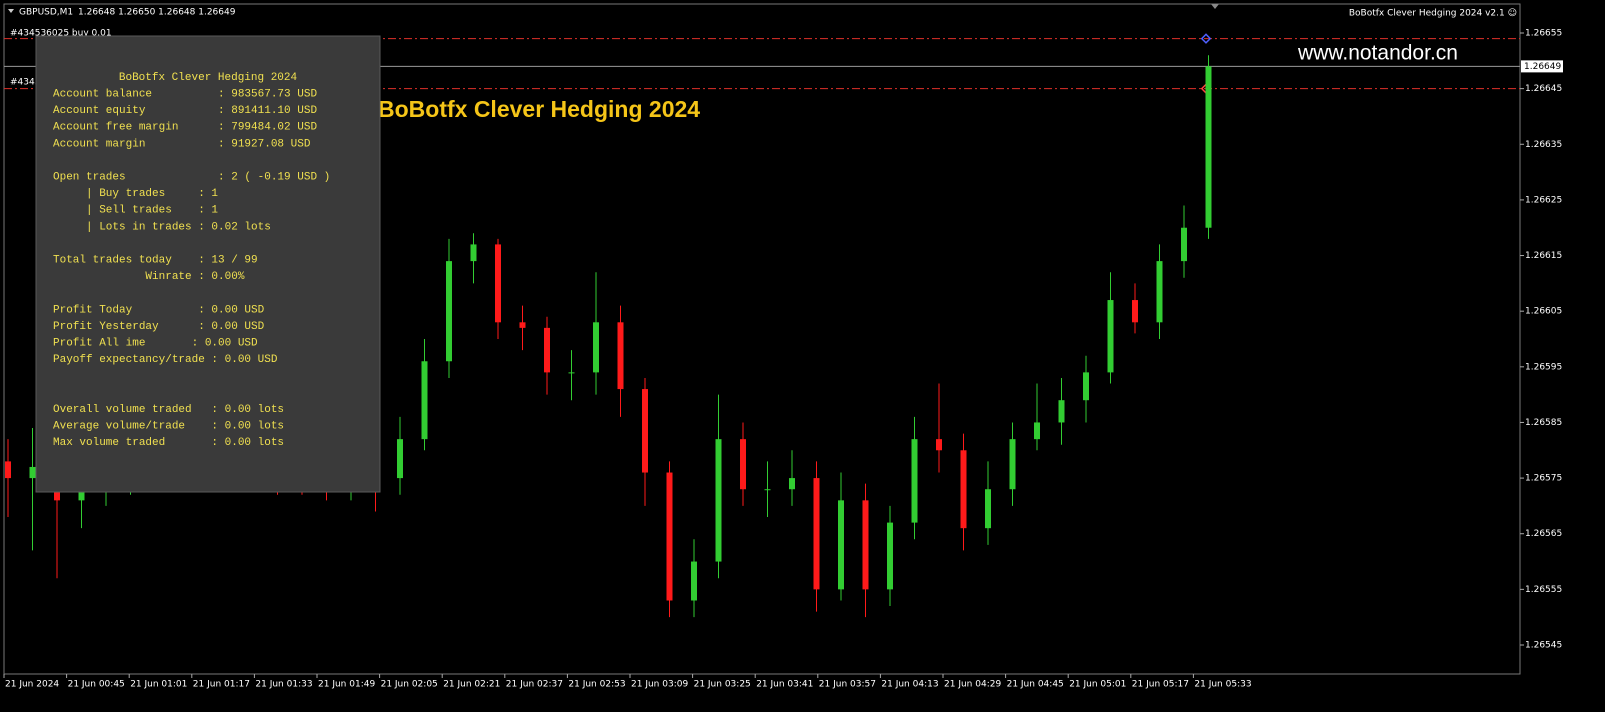  Describe the element at coordinates (1377, 53) in the screenshot. I see `watermark: www.notandor.cn` at that location.